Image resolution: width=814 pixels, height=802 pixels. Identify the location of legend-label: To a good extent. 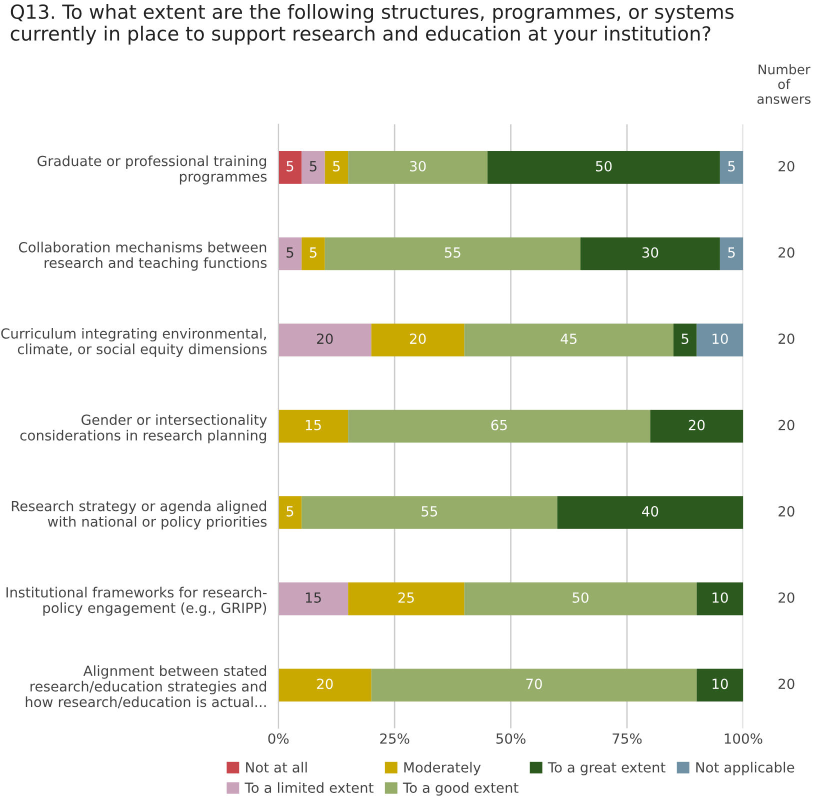
(460, 789).